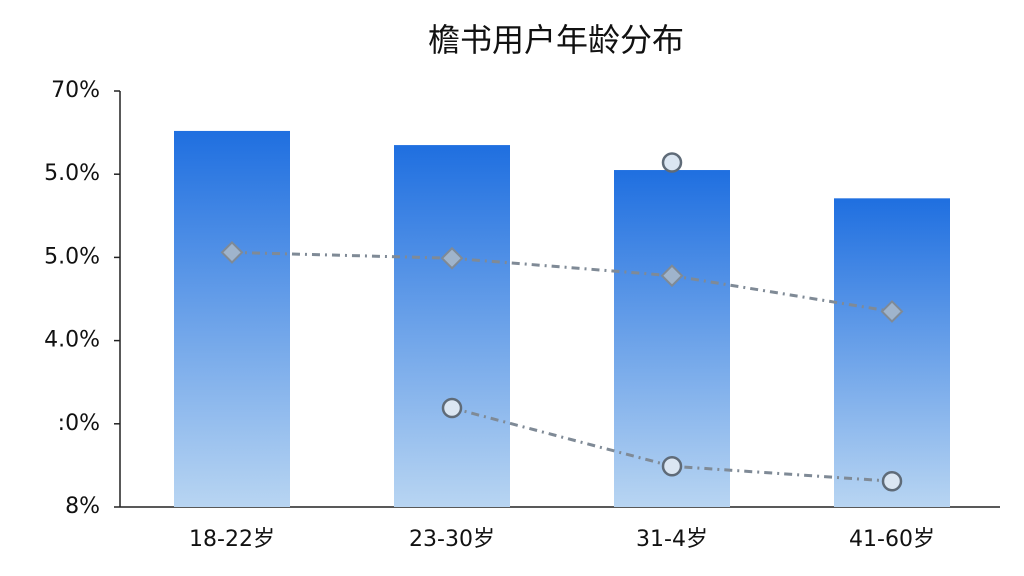 This screenshot has width=1024, height=576. I want to click on chart-title: 檐书用户年龄分布, so click(556, 40).